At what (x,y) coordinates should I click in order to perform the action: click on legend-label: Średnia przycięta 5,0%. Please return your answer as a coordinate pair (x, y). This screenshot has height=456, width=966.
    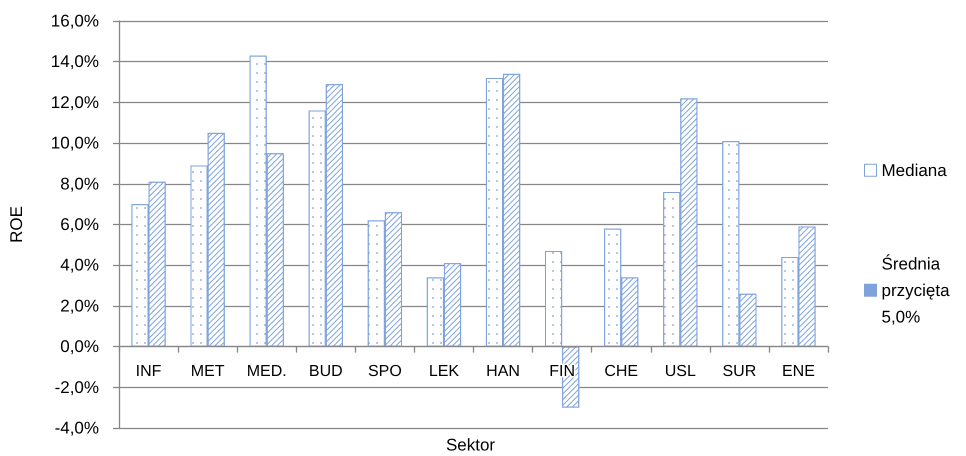
    Looking at the image, I should click on (918, 289).